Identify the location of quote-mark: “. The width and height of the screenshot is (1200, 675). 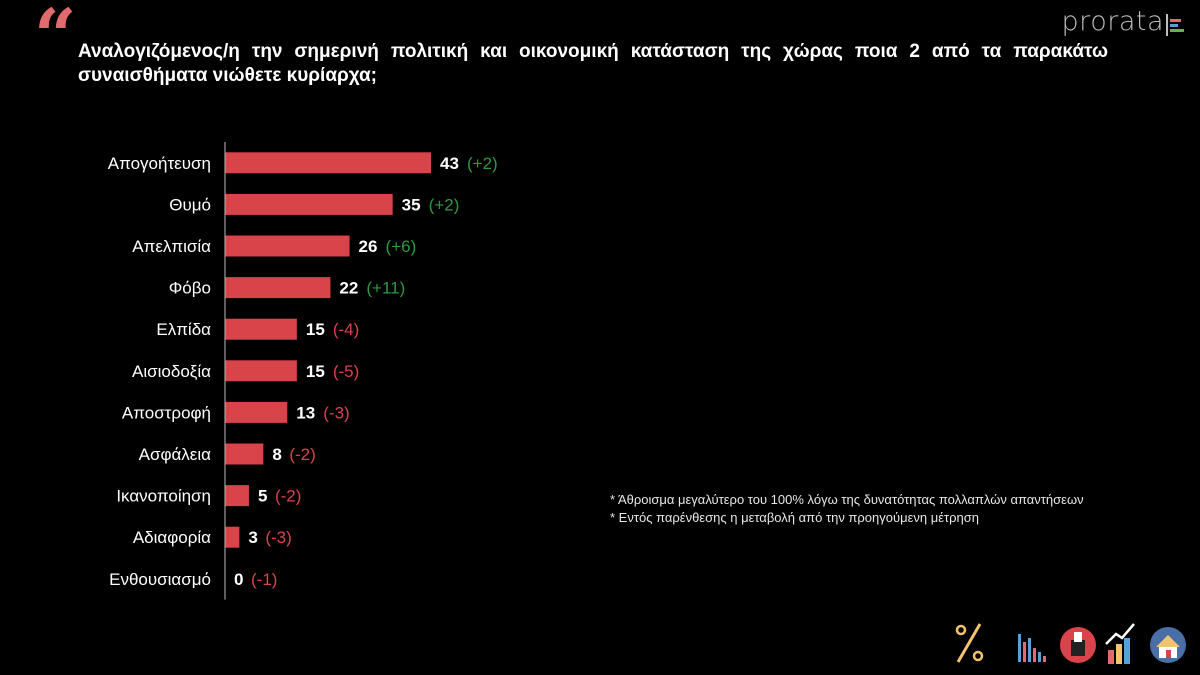
(55, 40).